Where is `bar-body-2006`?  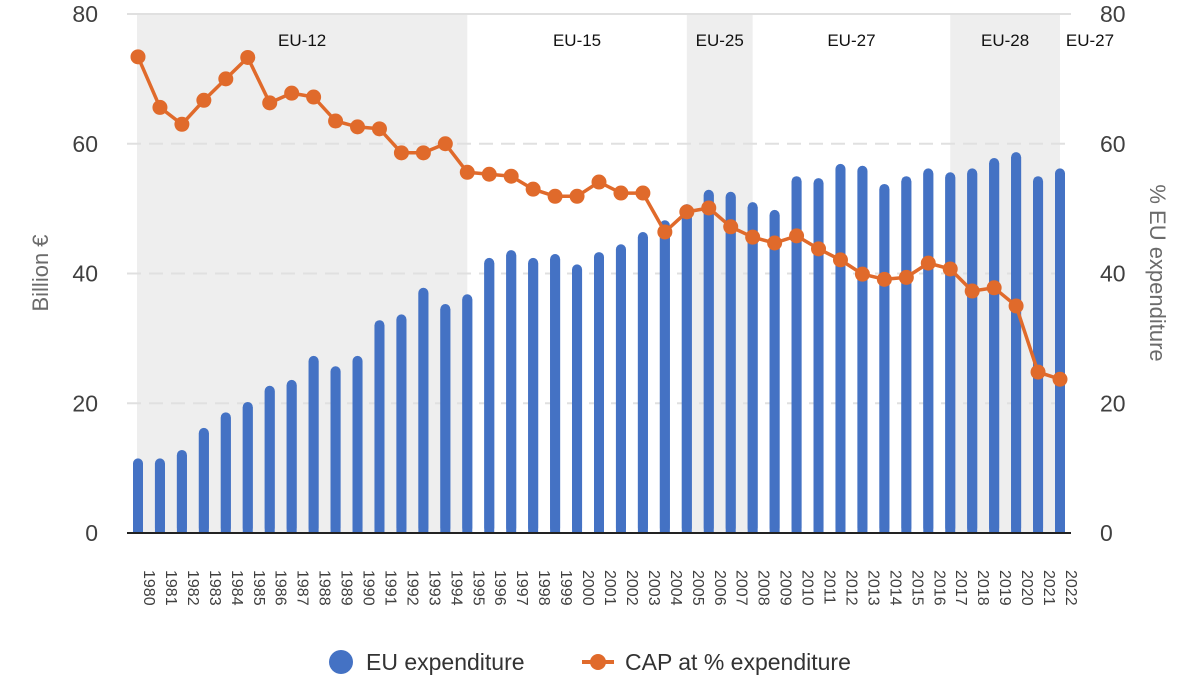
bar-body-2006 is located at coordinates (708, 363).